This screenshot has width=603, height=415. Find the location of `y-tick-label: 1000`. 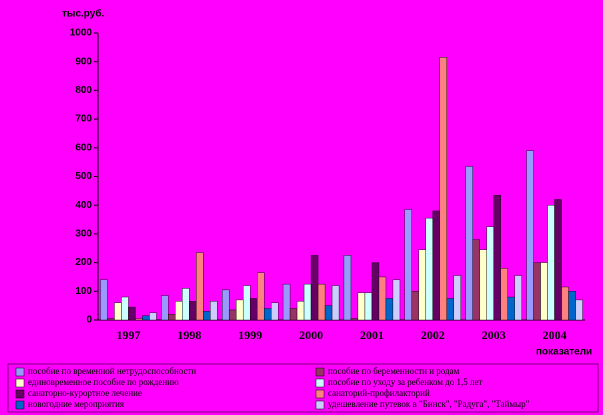

y-tick-label: 1000 is located at coordinates (81, 33).